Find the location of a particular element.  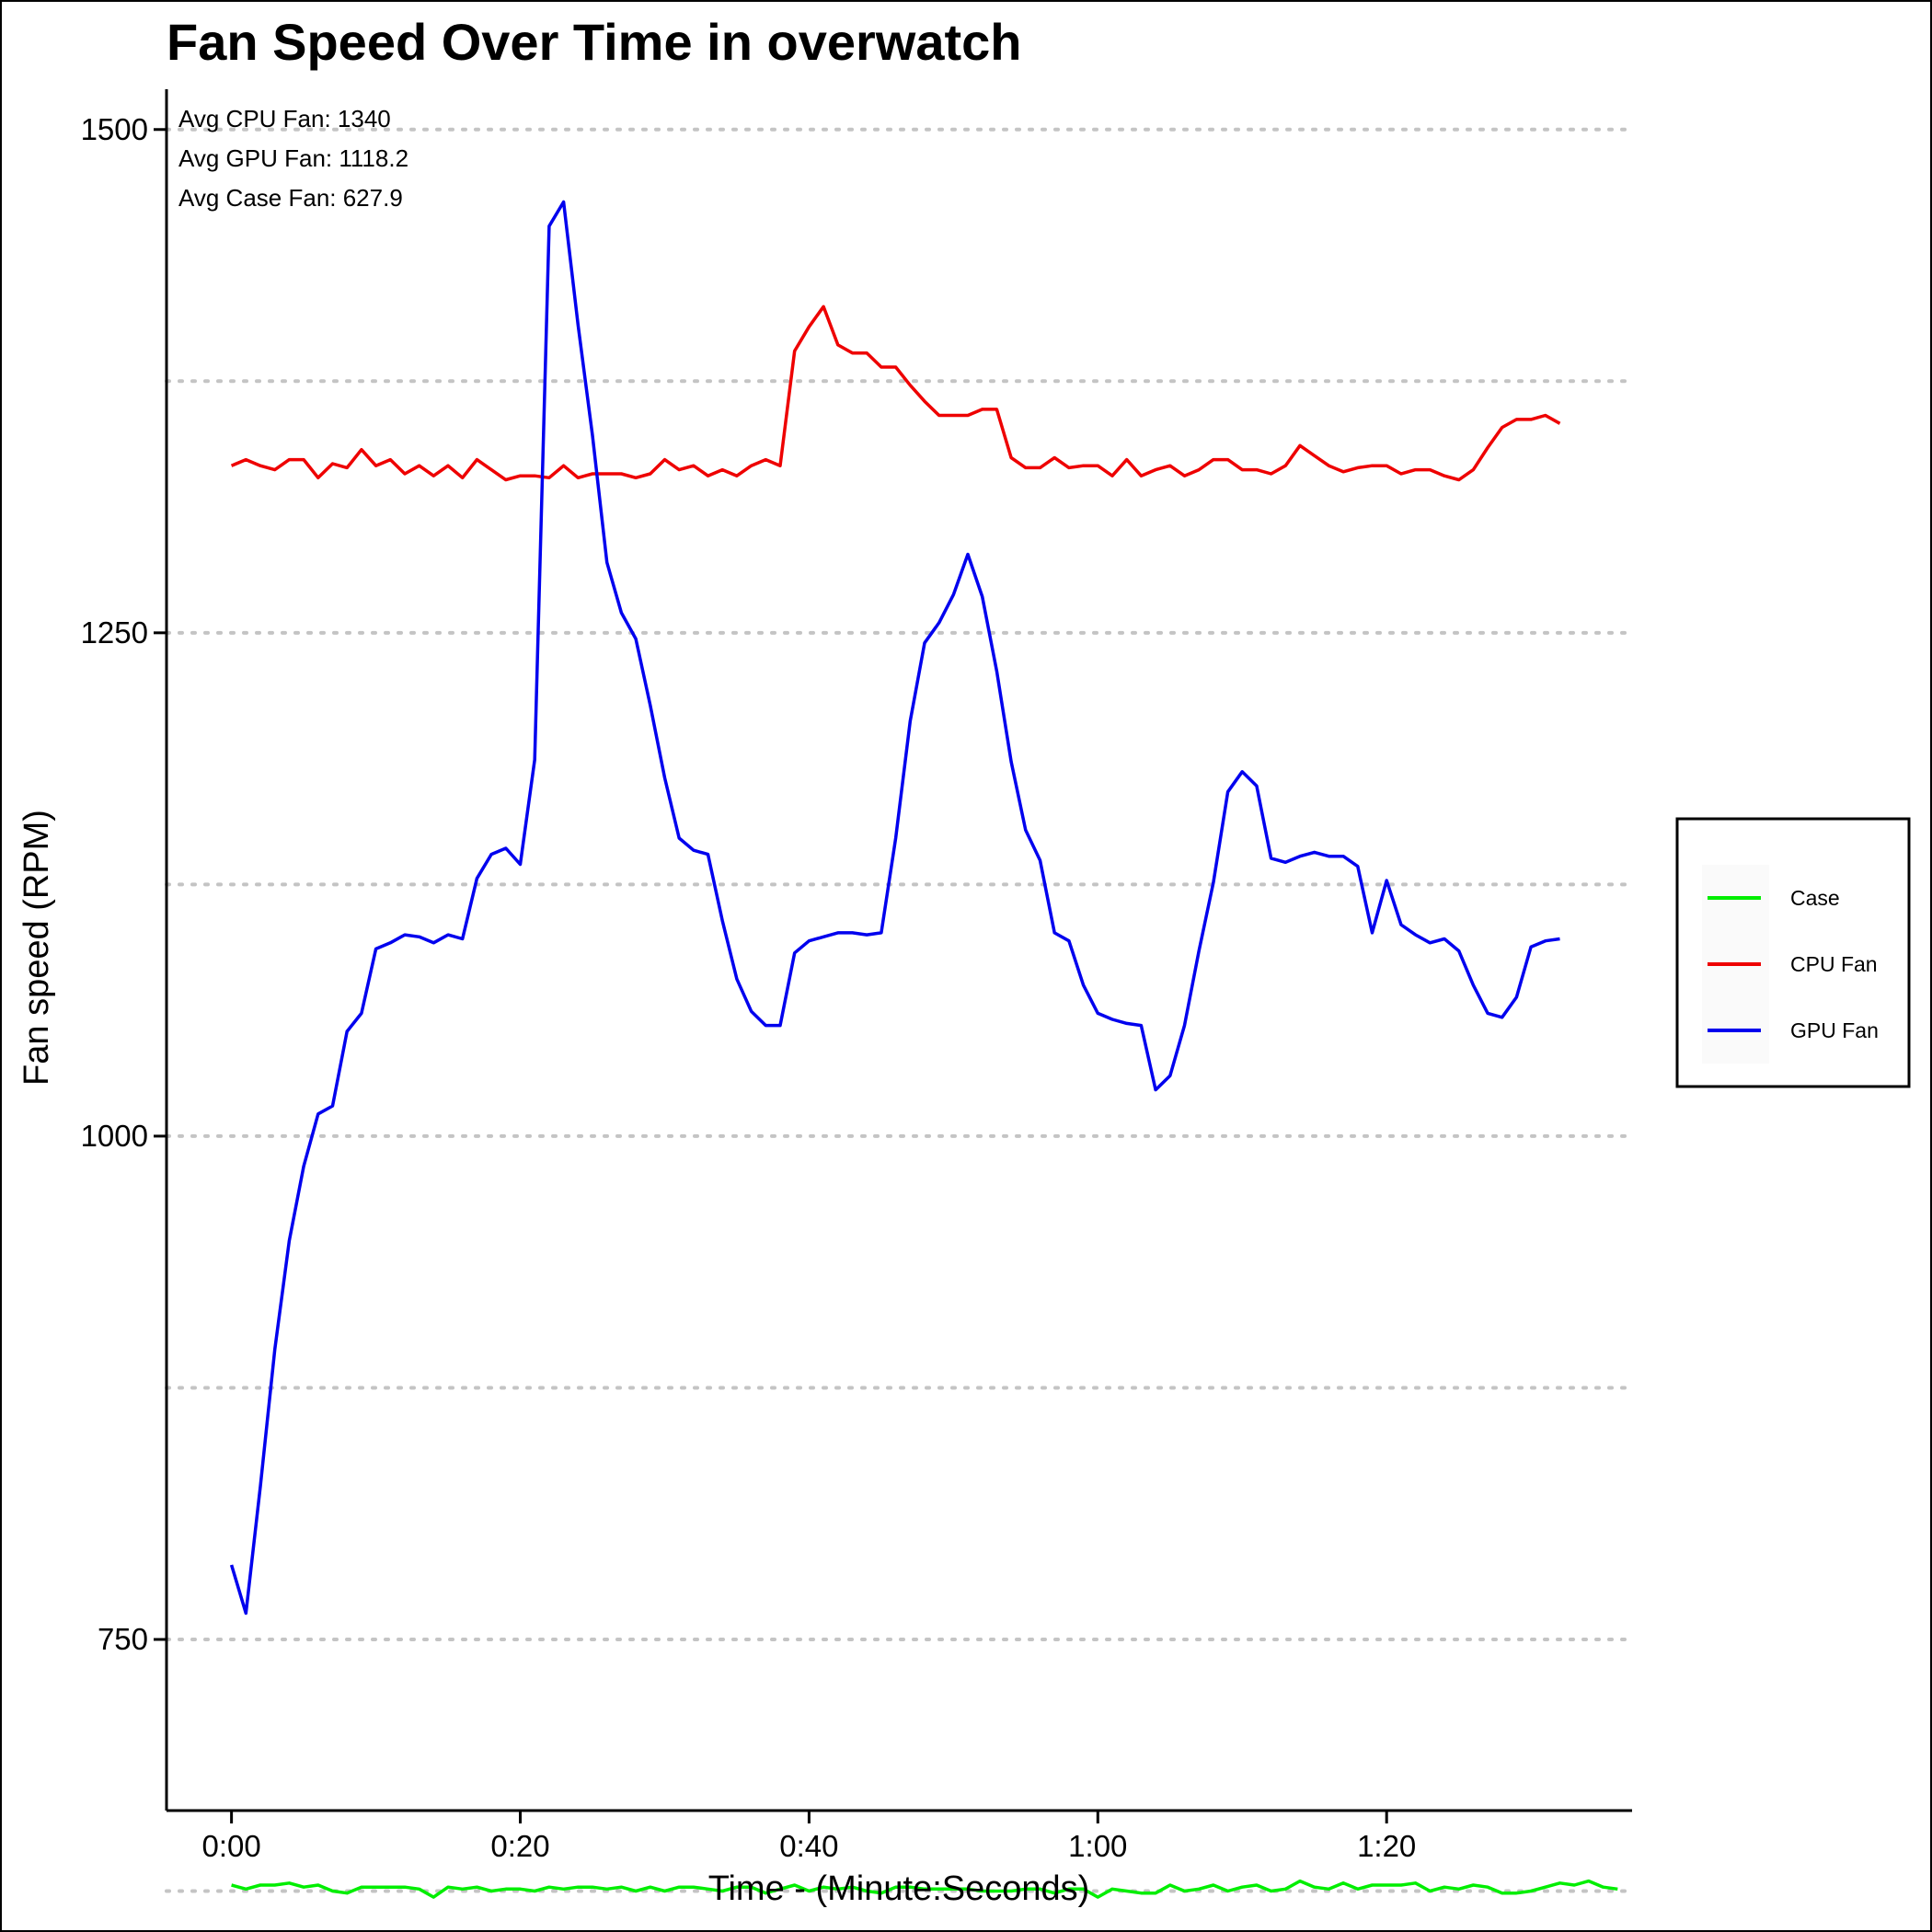

series-line-case is located at coordinates (924, 1889).